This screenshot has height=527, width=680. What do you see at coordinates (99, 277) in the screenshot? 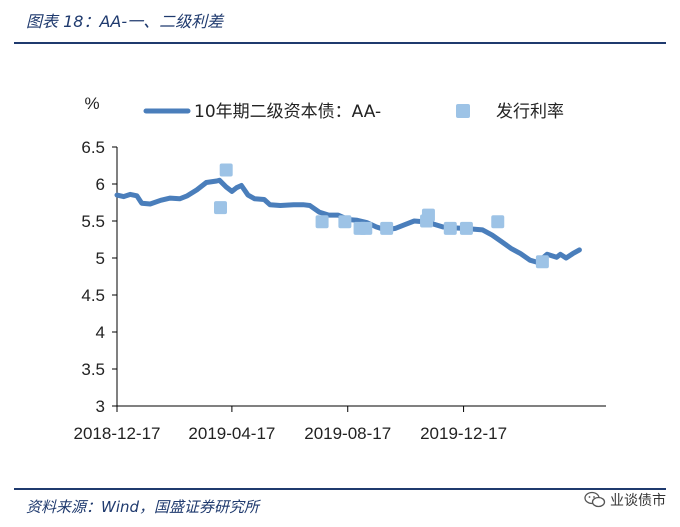
I see `y-axis-ticks: 6.5 6 5.5 5 4.5 4 3.5 3` at bounding box center [99, 277].